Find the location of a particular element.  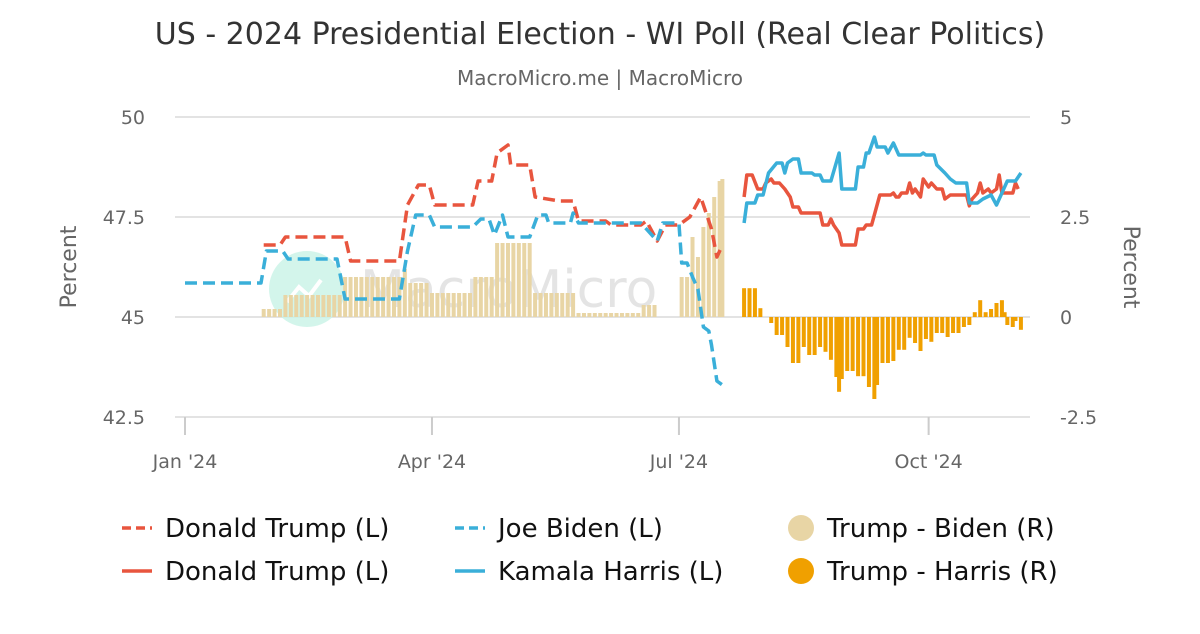

x-tick-label: Jul '24 is located at coordinates (678, 462).